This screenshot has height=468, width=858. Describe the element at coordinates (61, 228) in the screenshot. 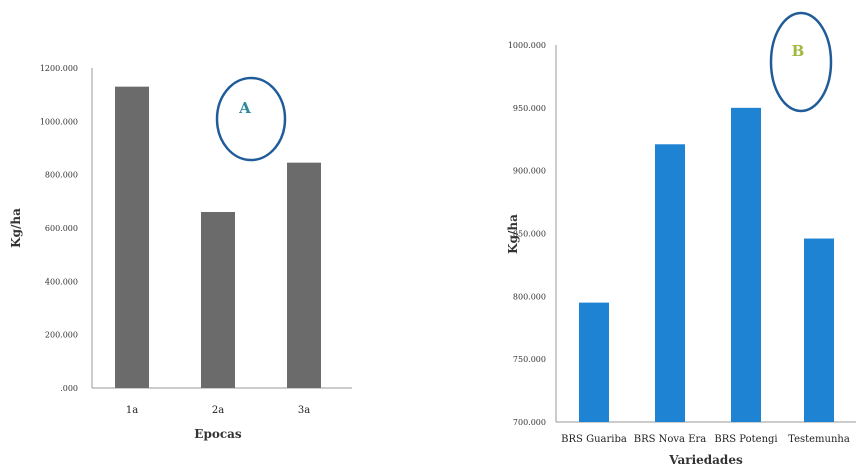

I see `chart-a-y-tick: 600.000` at that location.